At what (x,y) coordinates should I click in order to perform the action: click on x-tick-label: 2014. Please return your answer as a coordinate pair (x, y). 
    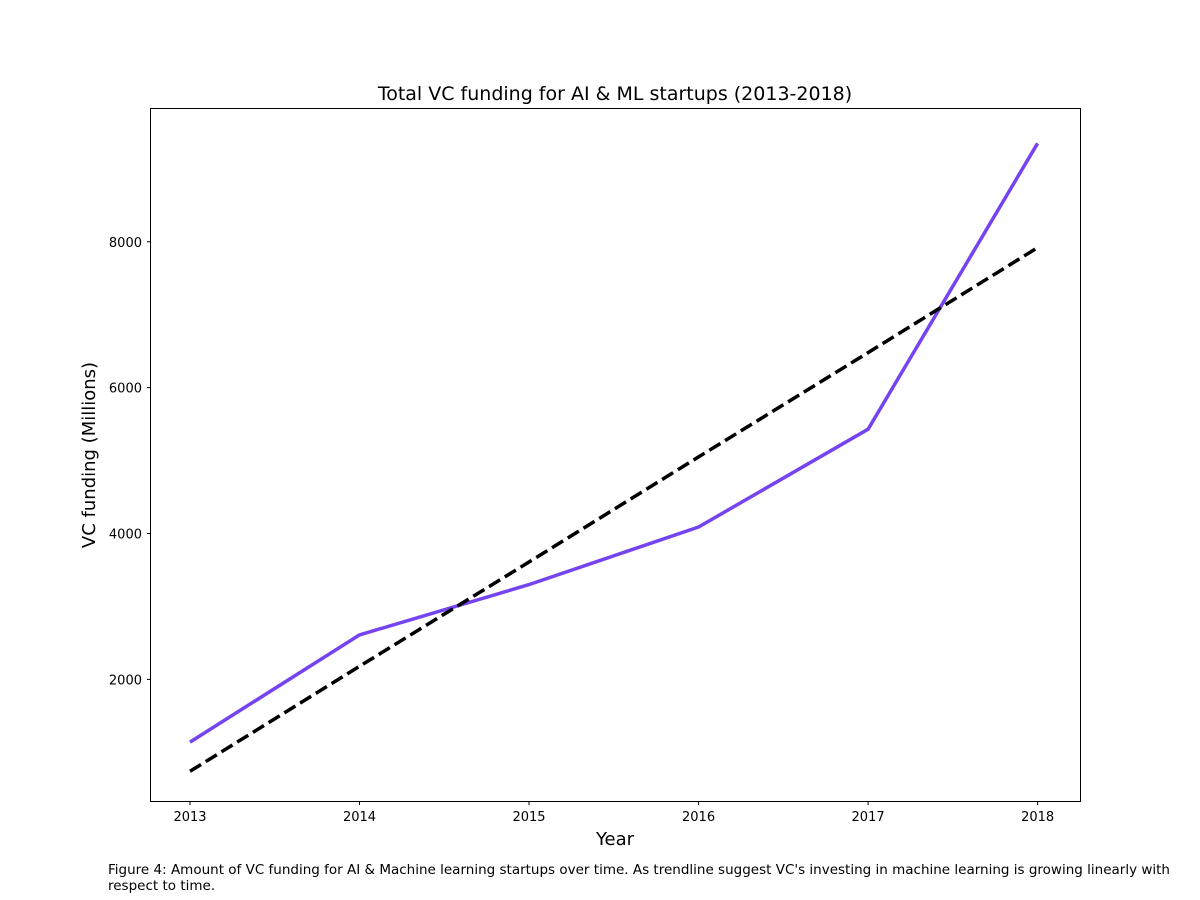
    Looking at the image, I should click on (359, 817).